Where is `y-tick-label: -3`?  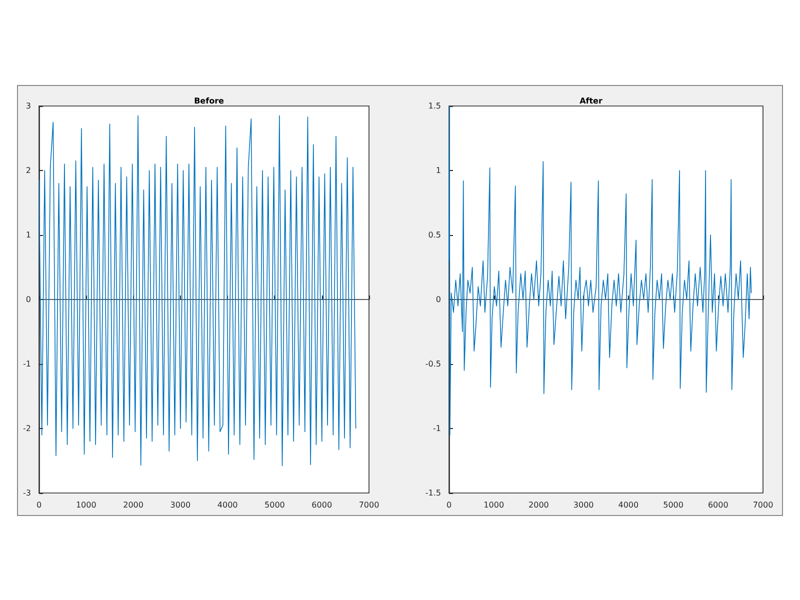 y-tick-label: -3 is located at coordinates (27, 493).